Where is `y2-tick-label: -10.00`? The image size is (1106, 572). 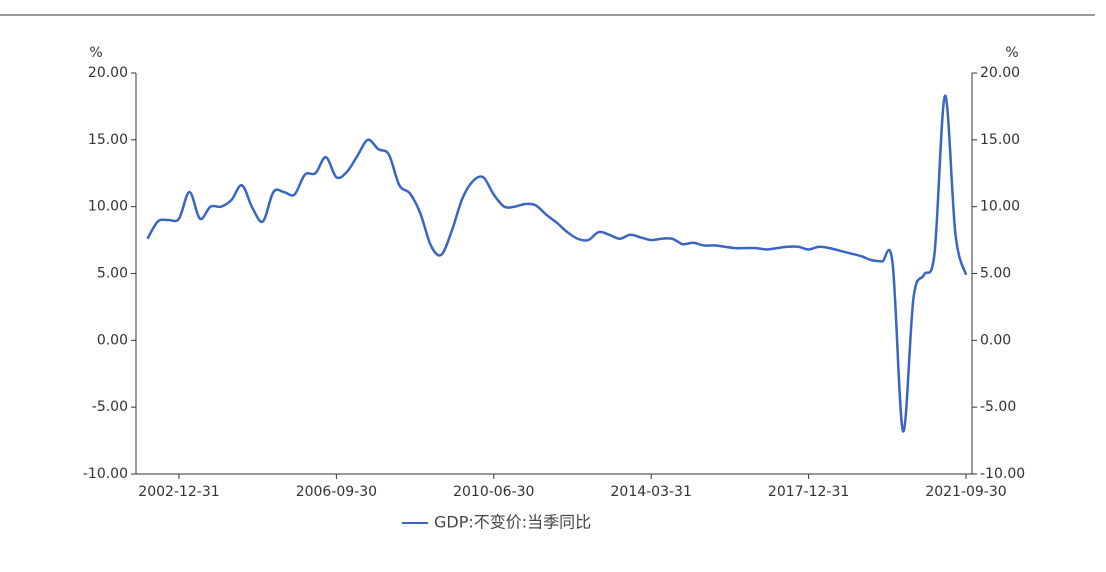
y2-tick-label: -10.00 is located at coordinates (1002, 474).